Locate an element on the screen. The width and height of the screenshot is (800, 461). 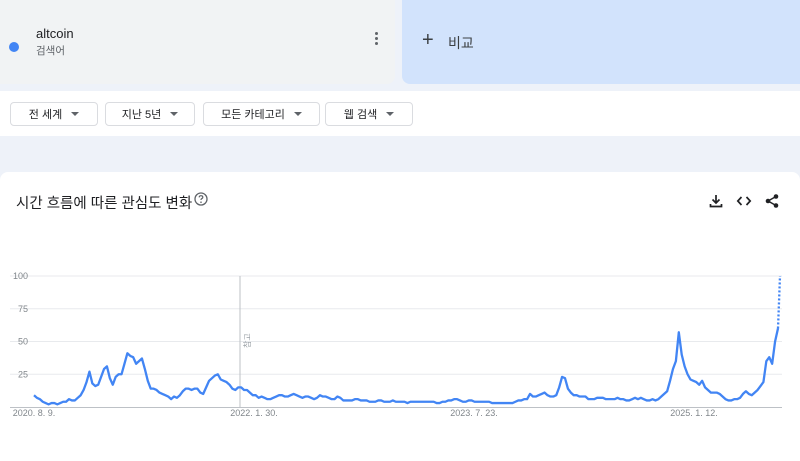
time-range-filter: 지난 5년 is located at coordinates (150, 114).